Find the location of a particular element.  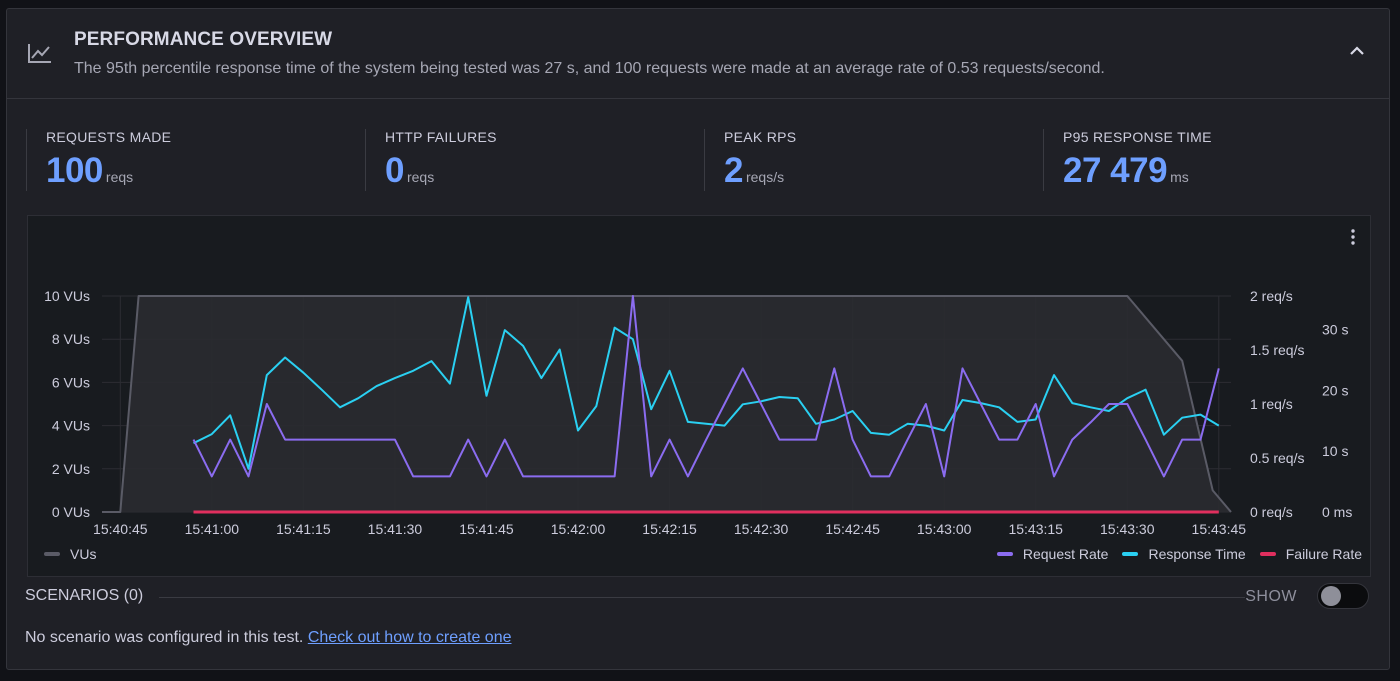

legend-item-failure-rate: Failure Rate is located at coordinates (1310, 554).